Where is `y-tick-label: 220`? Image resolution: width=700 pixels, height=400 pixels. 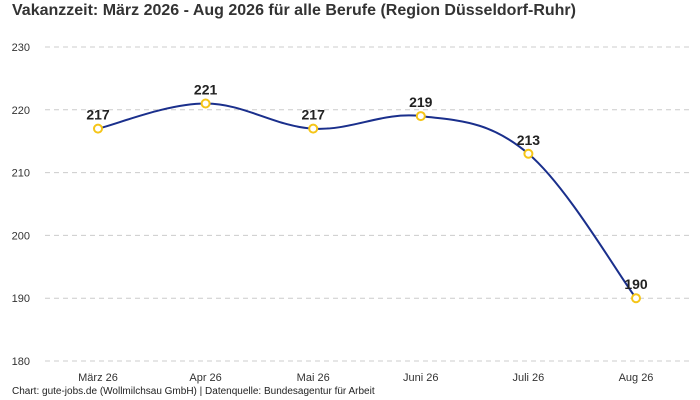
y-tick-label: 220 is located at coordinates (21, 111).